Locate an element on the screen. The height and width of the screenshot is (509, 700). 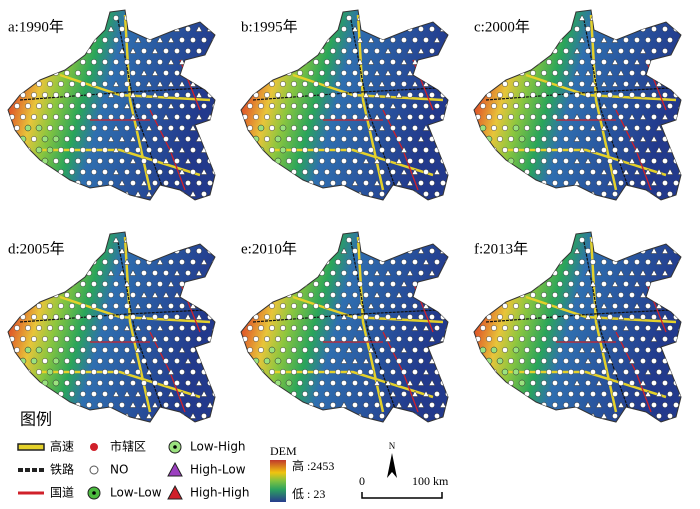
low-high-symbol is located at coordinates (175, 447).